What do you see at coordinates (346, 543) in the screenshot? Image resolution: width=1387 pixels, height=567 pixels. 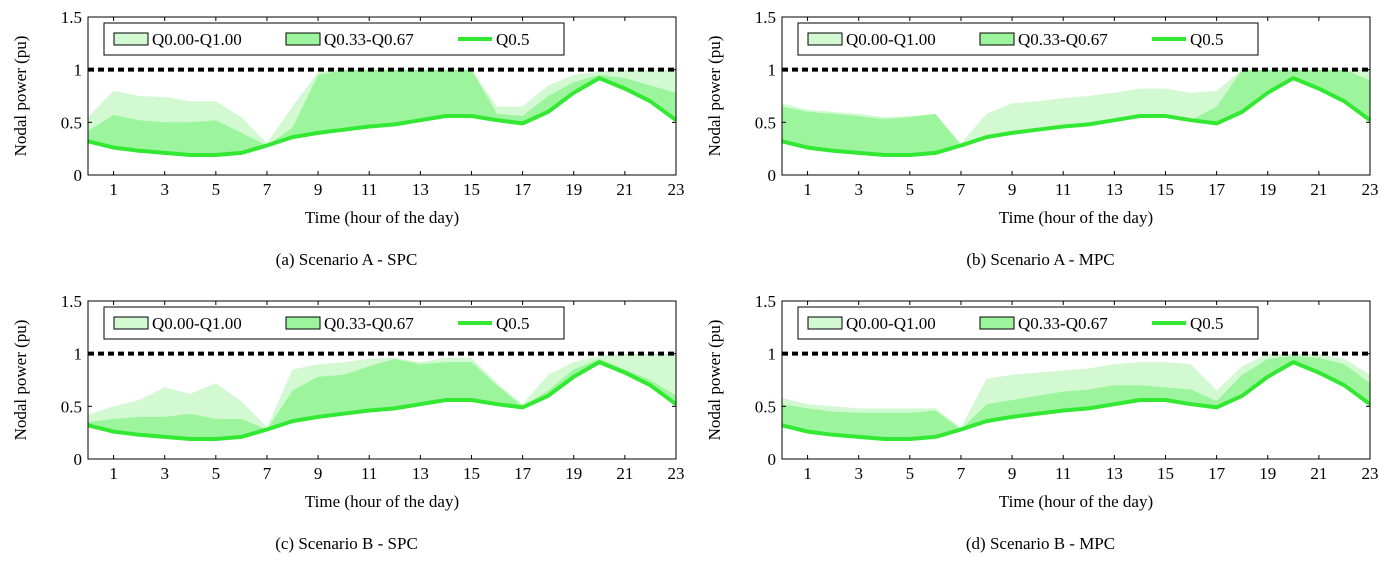 I see `caption-c: (c) Scenario B - SPC` at bounding box center [346, 543].